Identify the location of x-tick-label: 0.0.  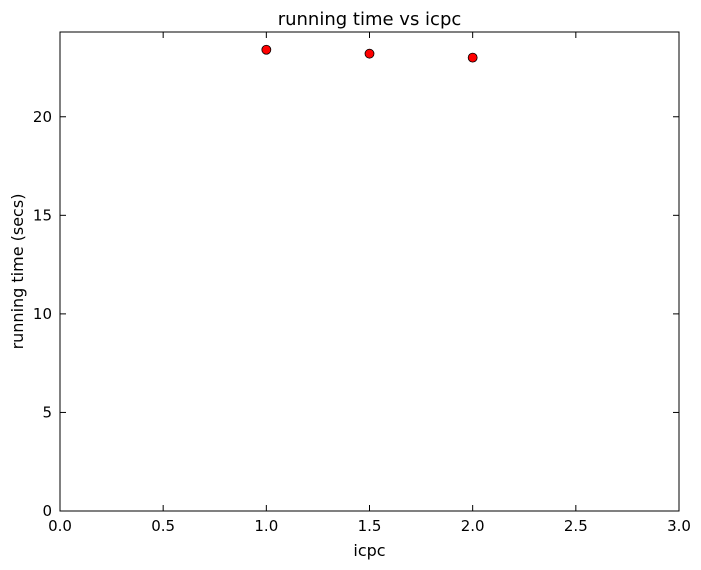
(60, 526).